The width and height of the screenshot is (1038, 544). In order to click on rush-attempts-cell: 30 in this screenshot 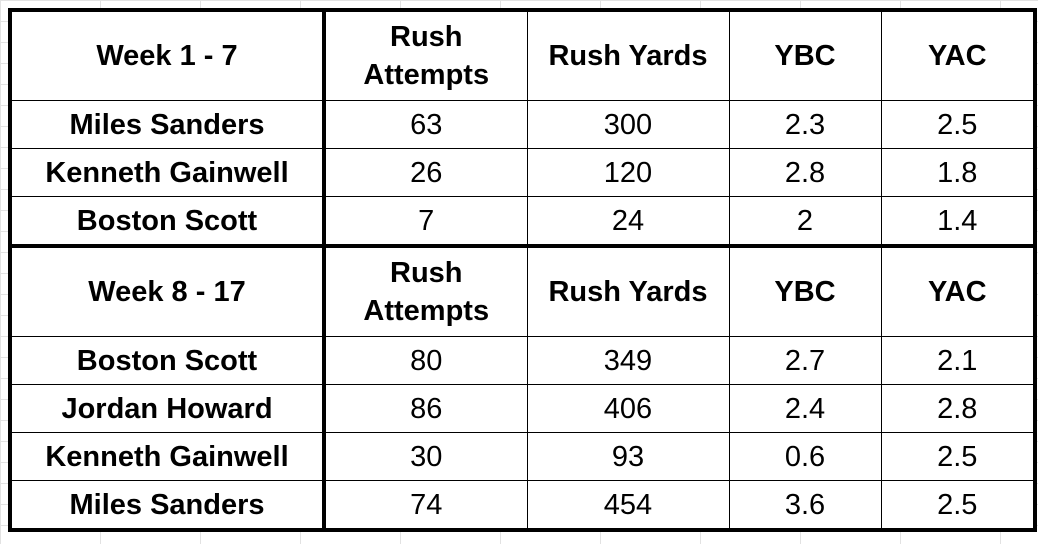, I will do `click(425, 456)`.